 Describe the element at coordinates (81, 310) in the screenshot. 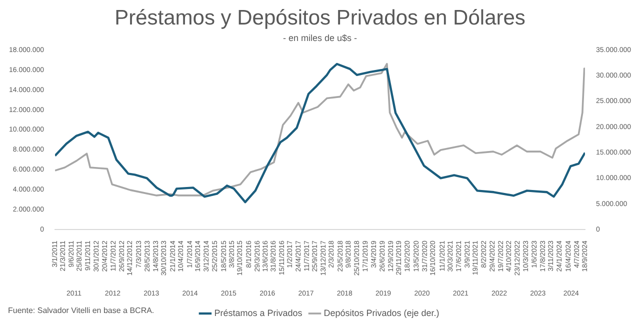

I see `source-note: Fuente: Salvador Vitelli en base a BCRA.` at that location.